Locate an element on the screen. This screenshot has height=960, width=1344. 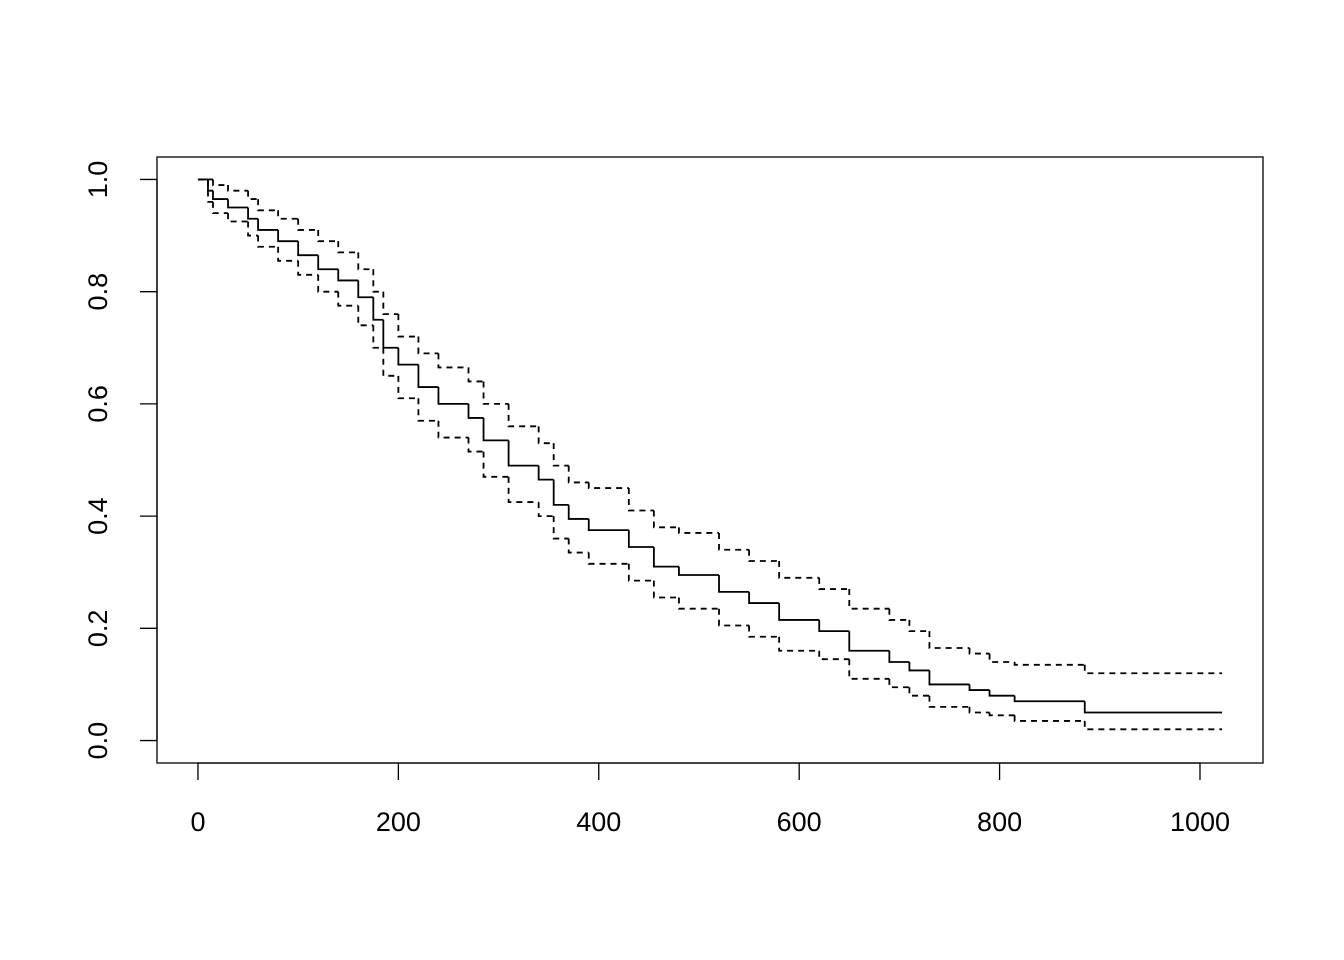
x-tick-label: 400 is located at coordinates (598, 822).